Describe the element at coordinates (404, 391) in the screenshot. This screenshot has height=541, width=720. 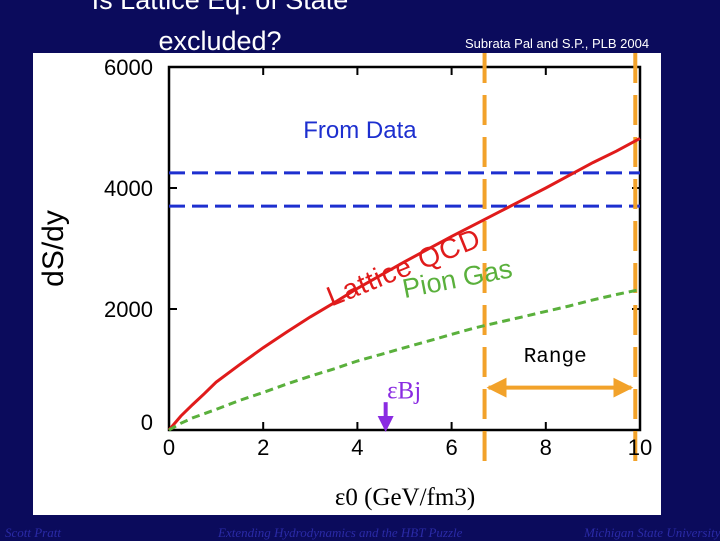
I see `eps-bj-label: εBj` at that location.